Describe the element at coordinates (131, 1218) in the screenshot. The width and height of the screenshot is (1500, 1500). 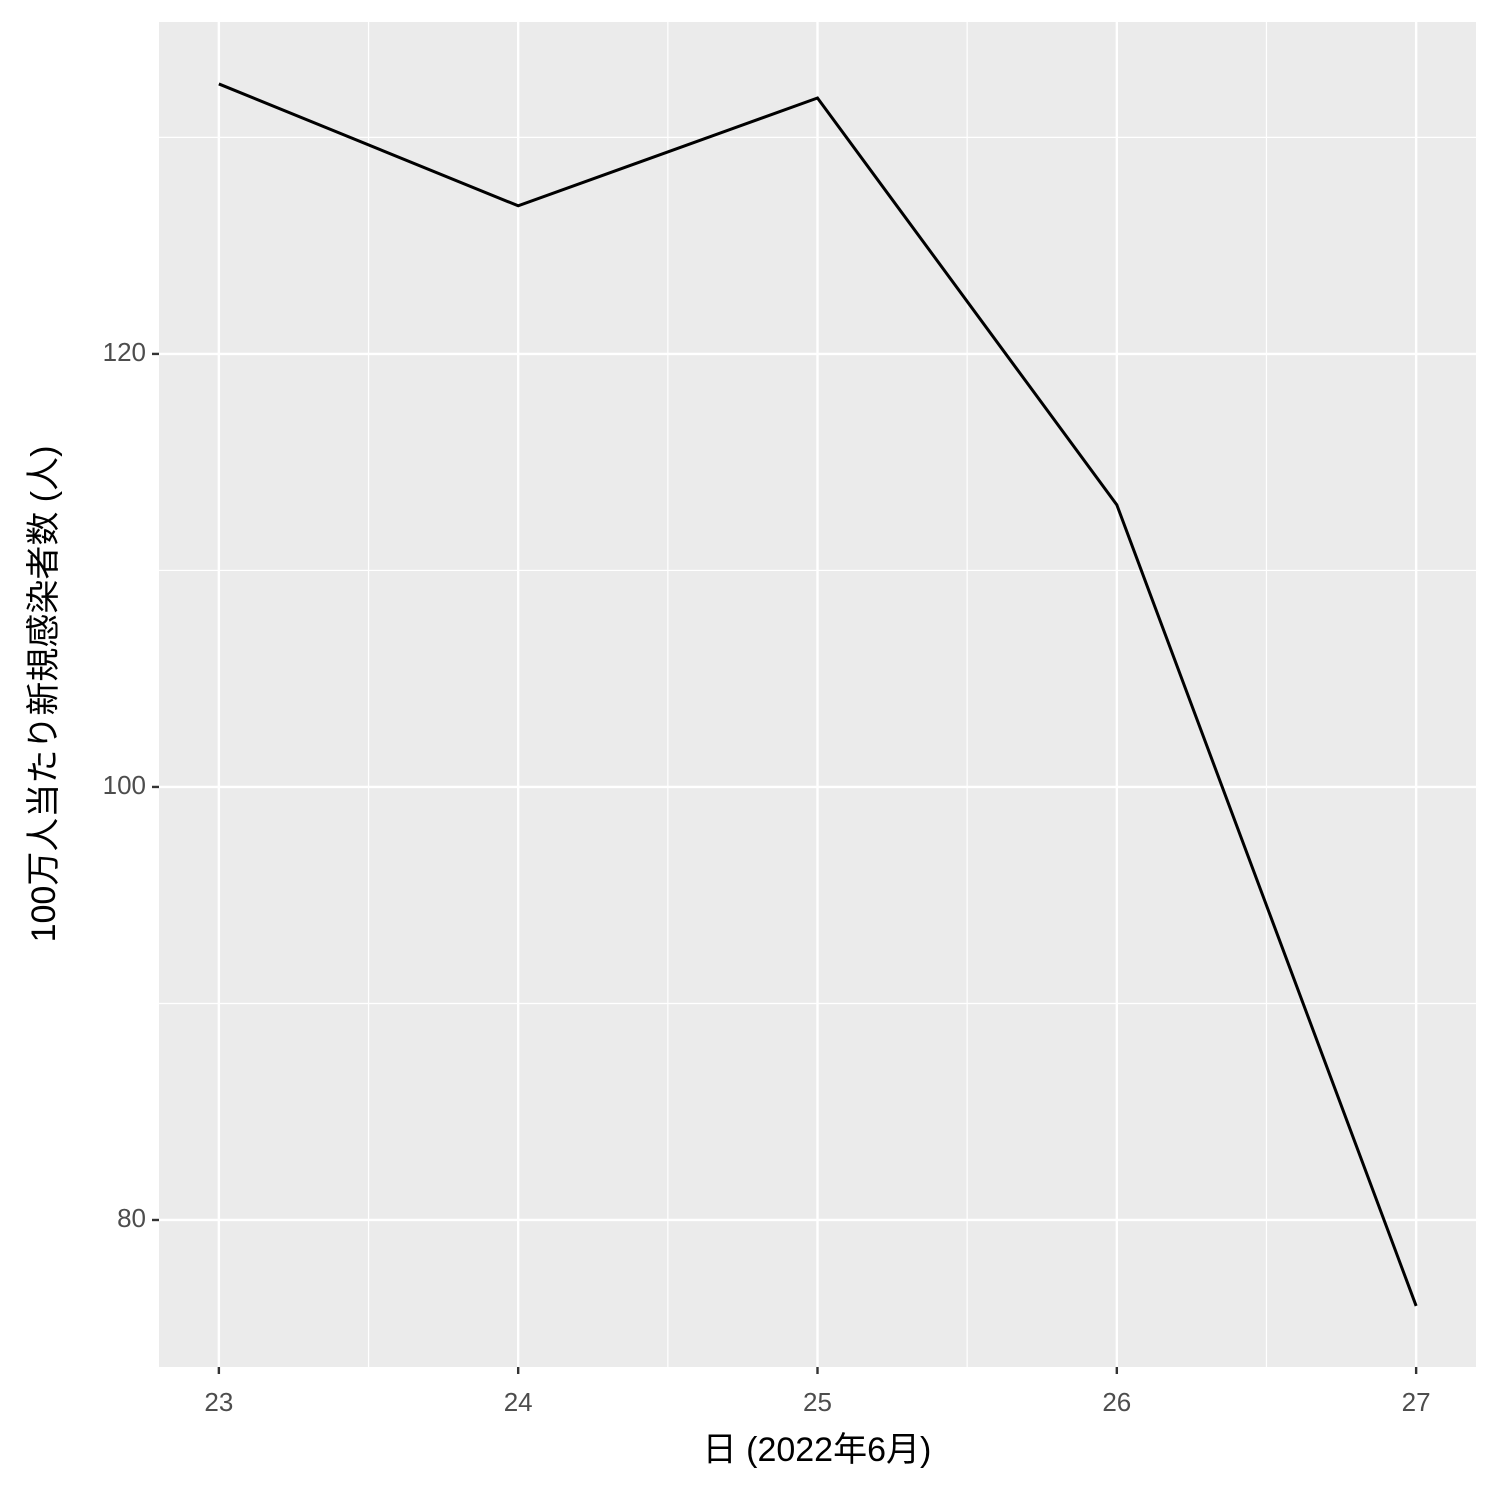
I see `y-tick-label: 80` at that location.